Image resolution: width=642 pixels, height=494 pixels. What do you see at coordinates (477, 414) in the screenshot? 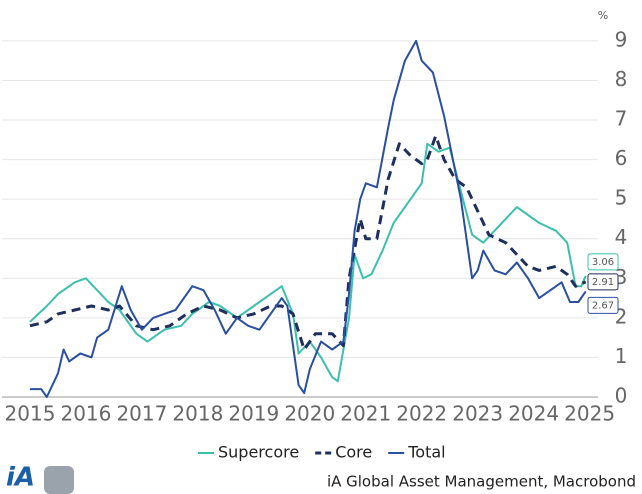
I see `x-tick-label: 2023` at bounding box center [477, 414].